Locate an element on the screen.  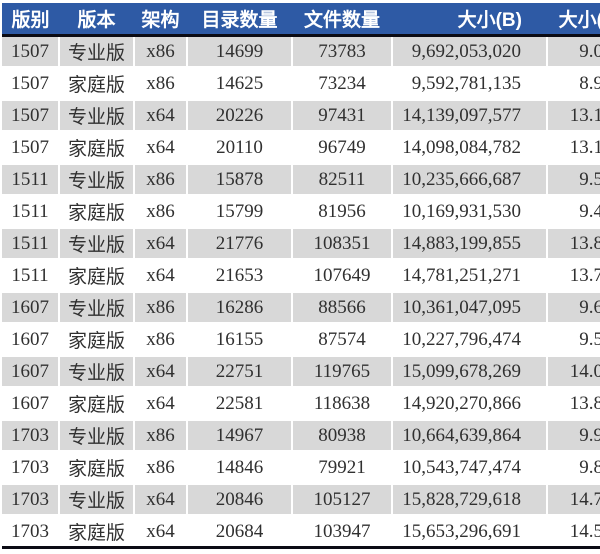
cell-directory-count: 21653 is located at coordinates (239, 275).